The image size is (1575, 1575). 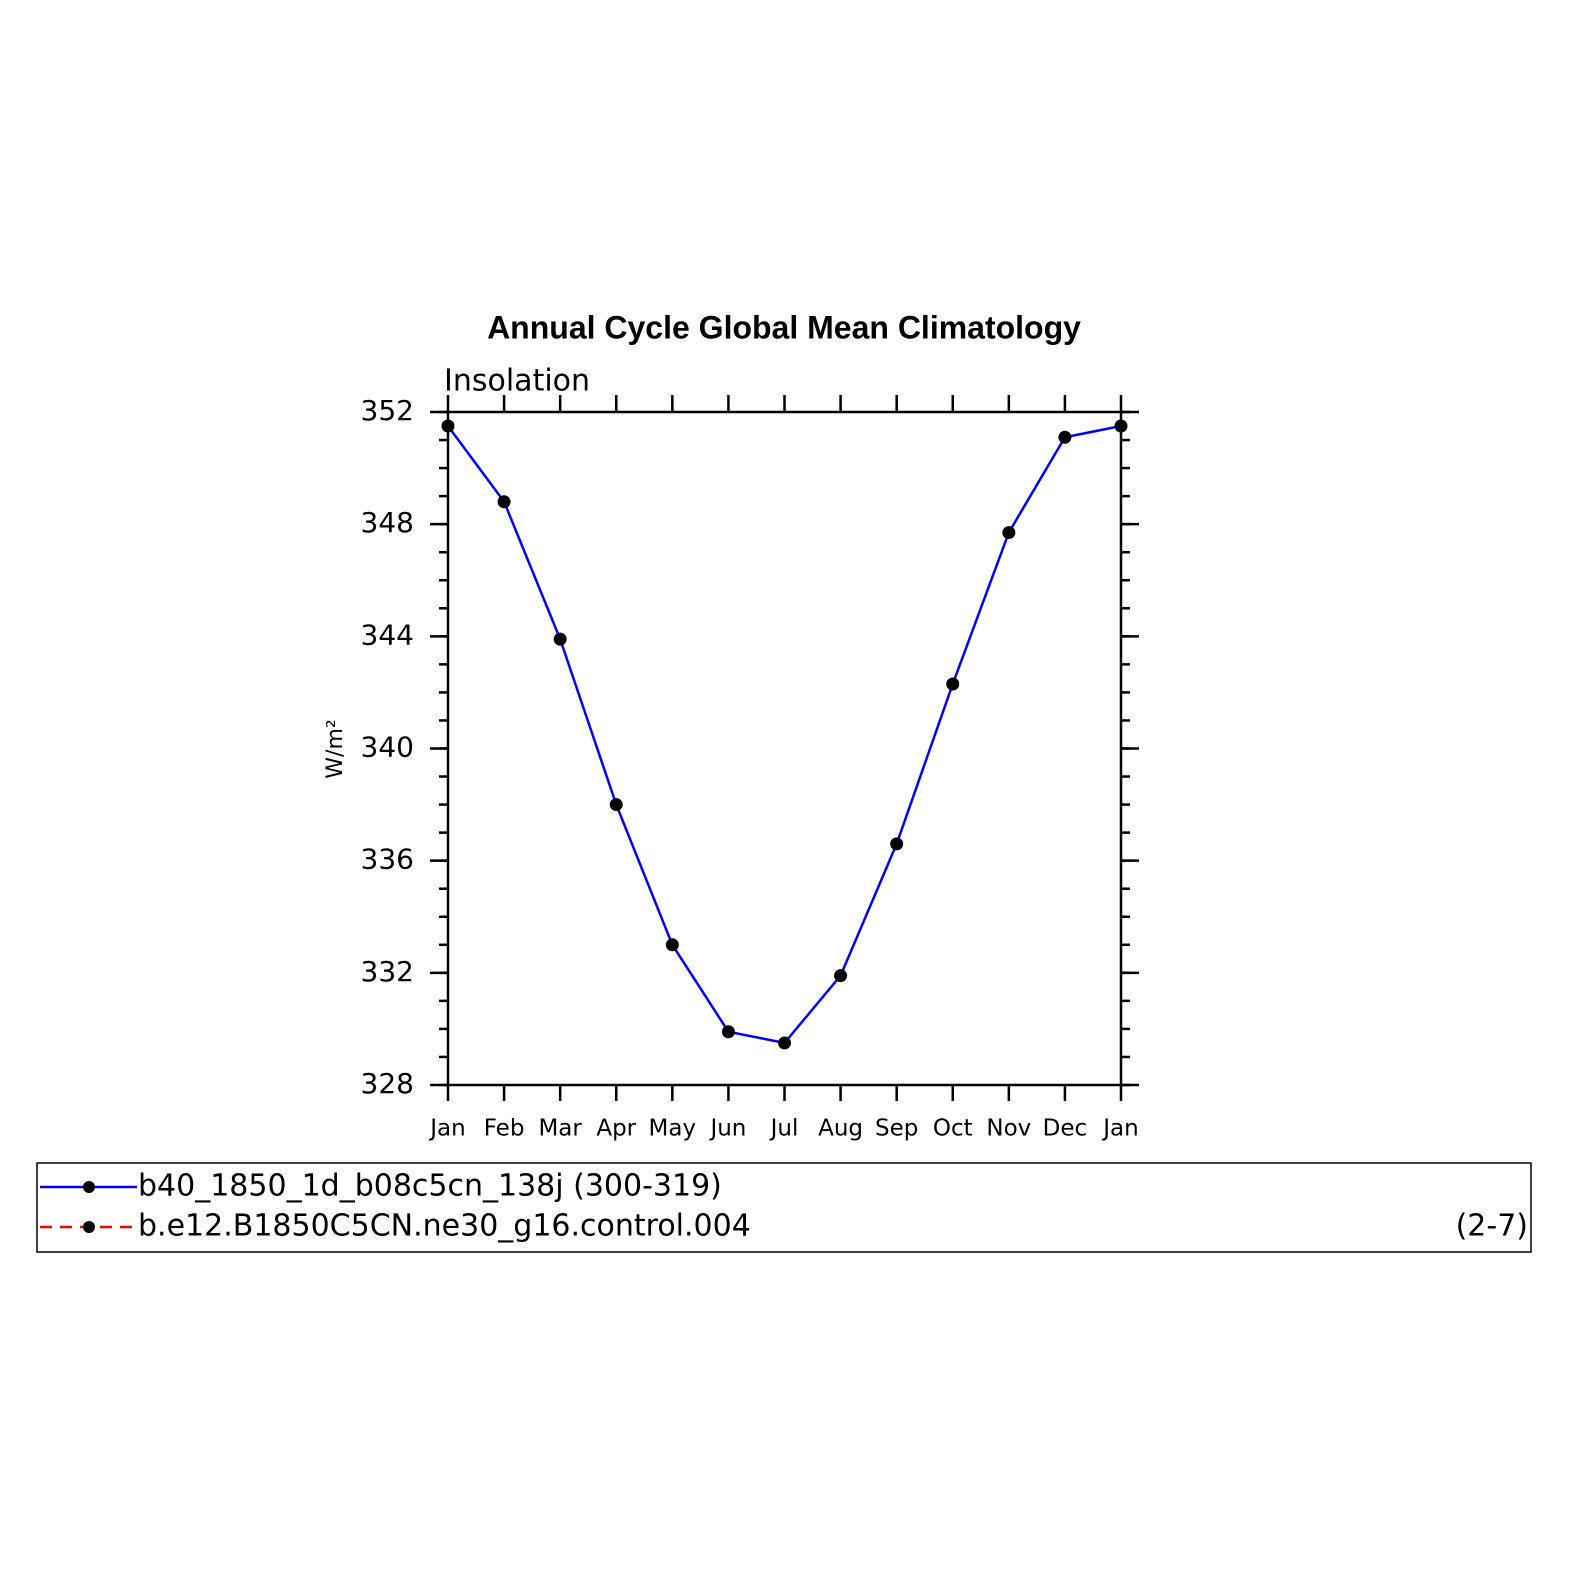 I want to click on x-tick-label: Sep, so click(x=896, y=1129).